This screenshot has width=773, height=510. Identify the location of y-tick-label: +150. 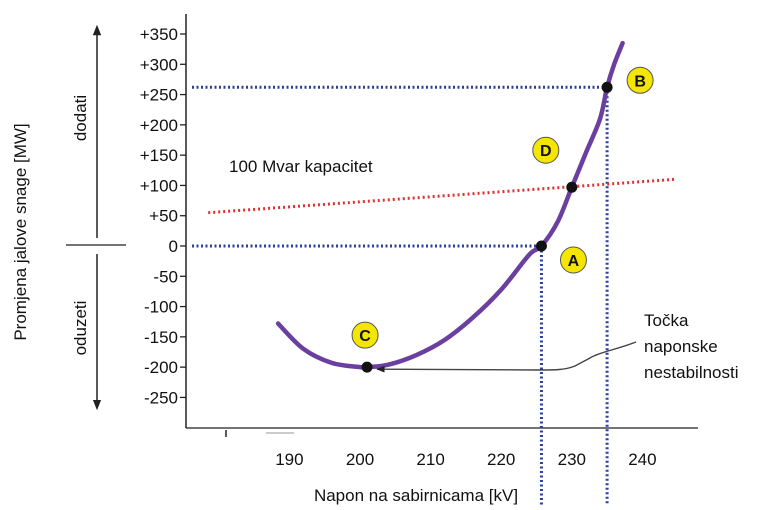
(159, 155).